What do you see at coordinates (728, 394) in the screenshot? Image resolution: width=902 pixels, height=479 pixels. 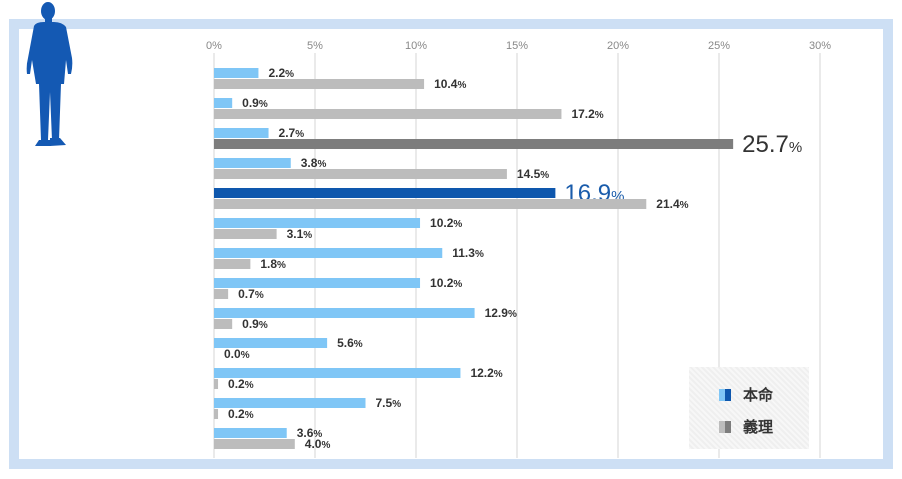 I see `honmei-swatch-dark` at bounding box center [728, 394].